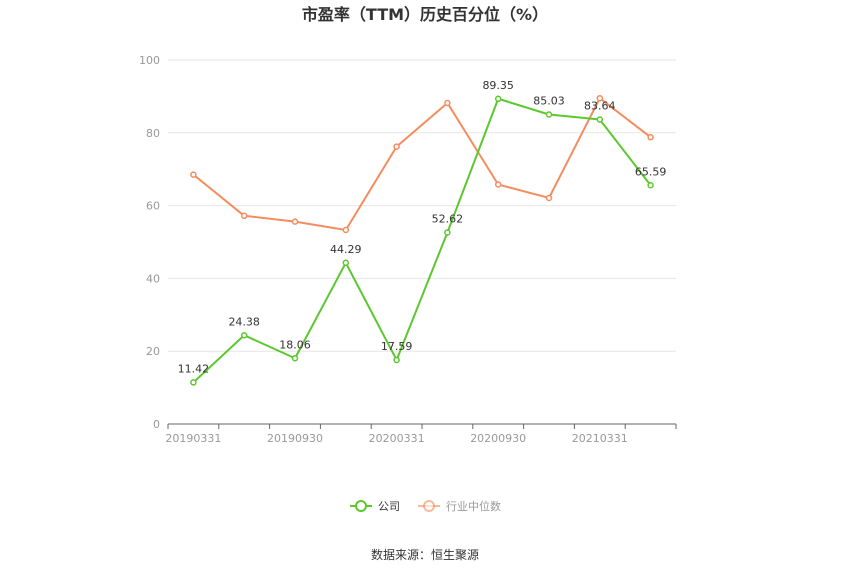 The width and height of the screenshot is (850, 575). I want to click on data-label: 11.42, so click(194, 368).